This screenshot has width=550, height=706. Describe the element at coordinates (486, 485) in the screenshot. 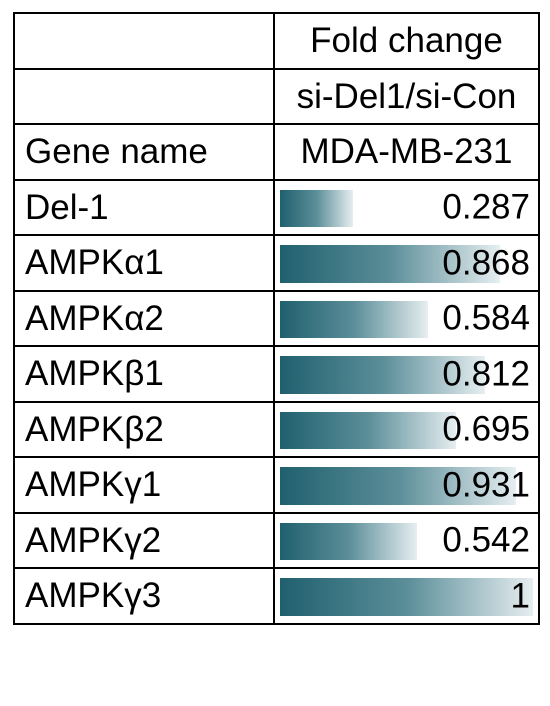

I see `fold-change-value: 0.931` at that location.